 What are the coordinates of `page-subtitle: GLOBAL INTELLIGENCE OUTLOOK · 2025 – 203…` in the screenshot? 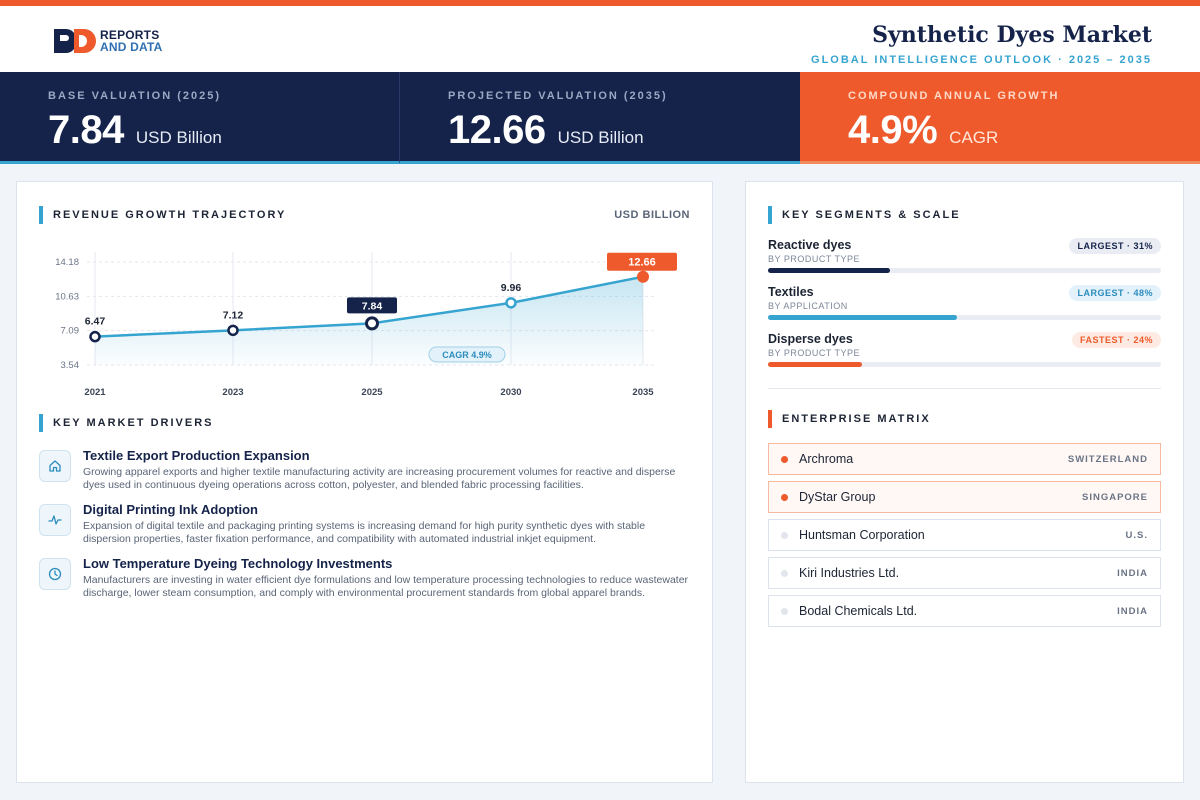 It's located at (981, 60).